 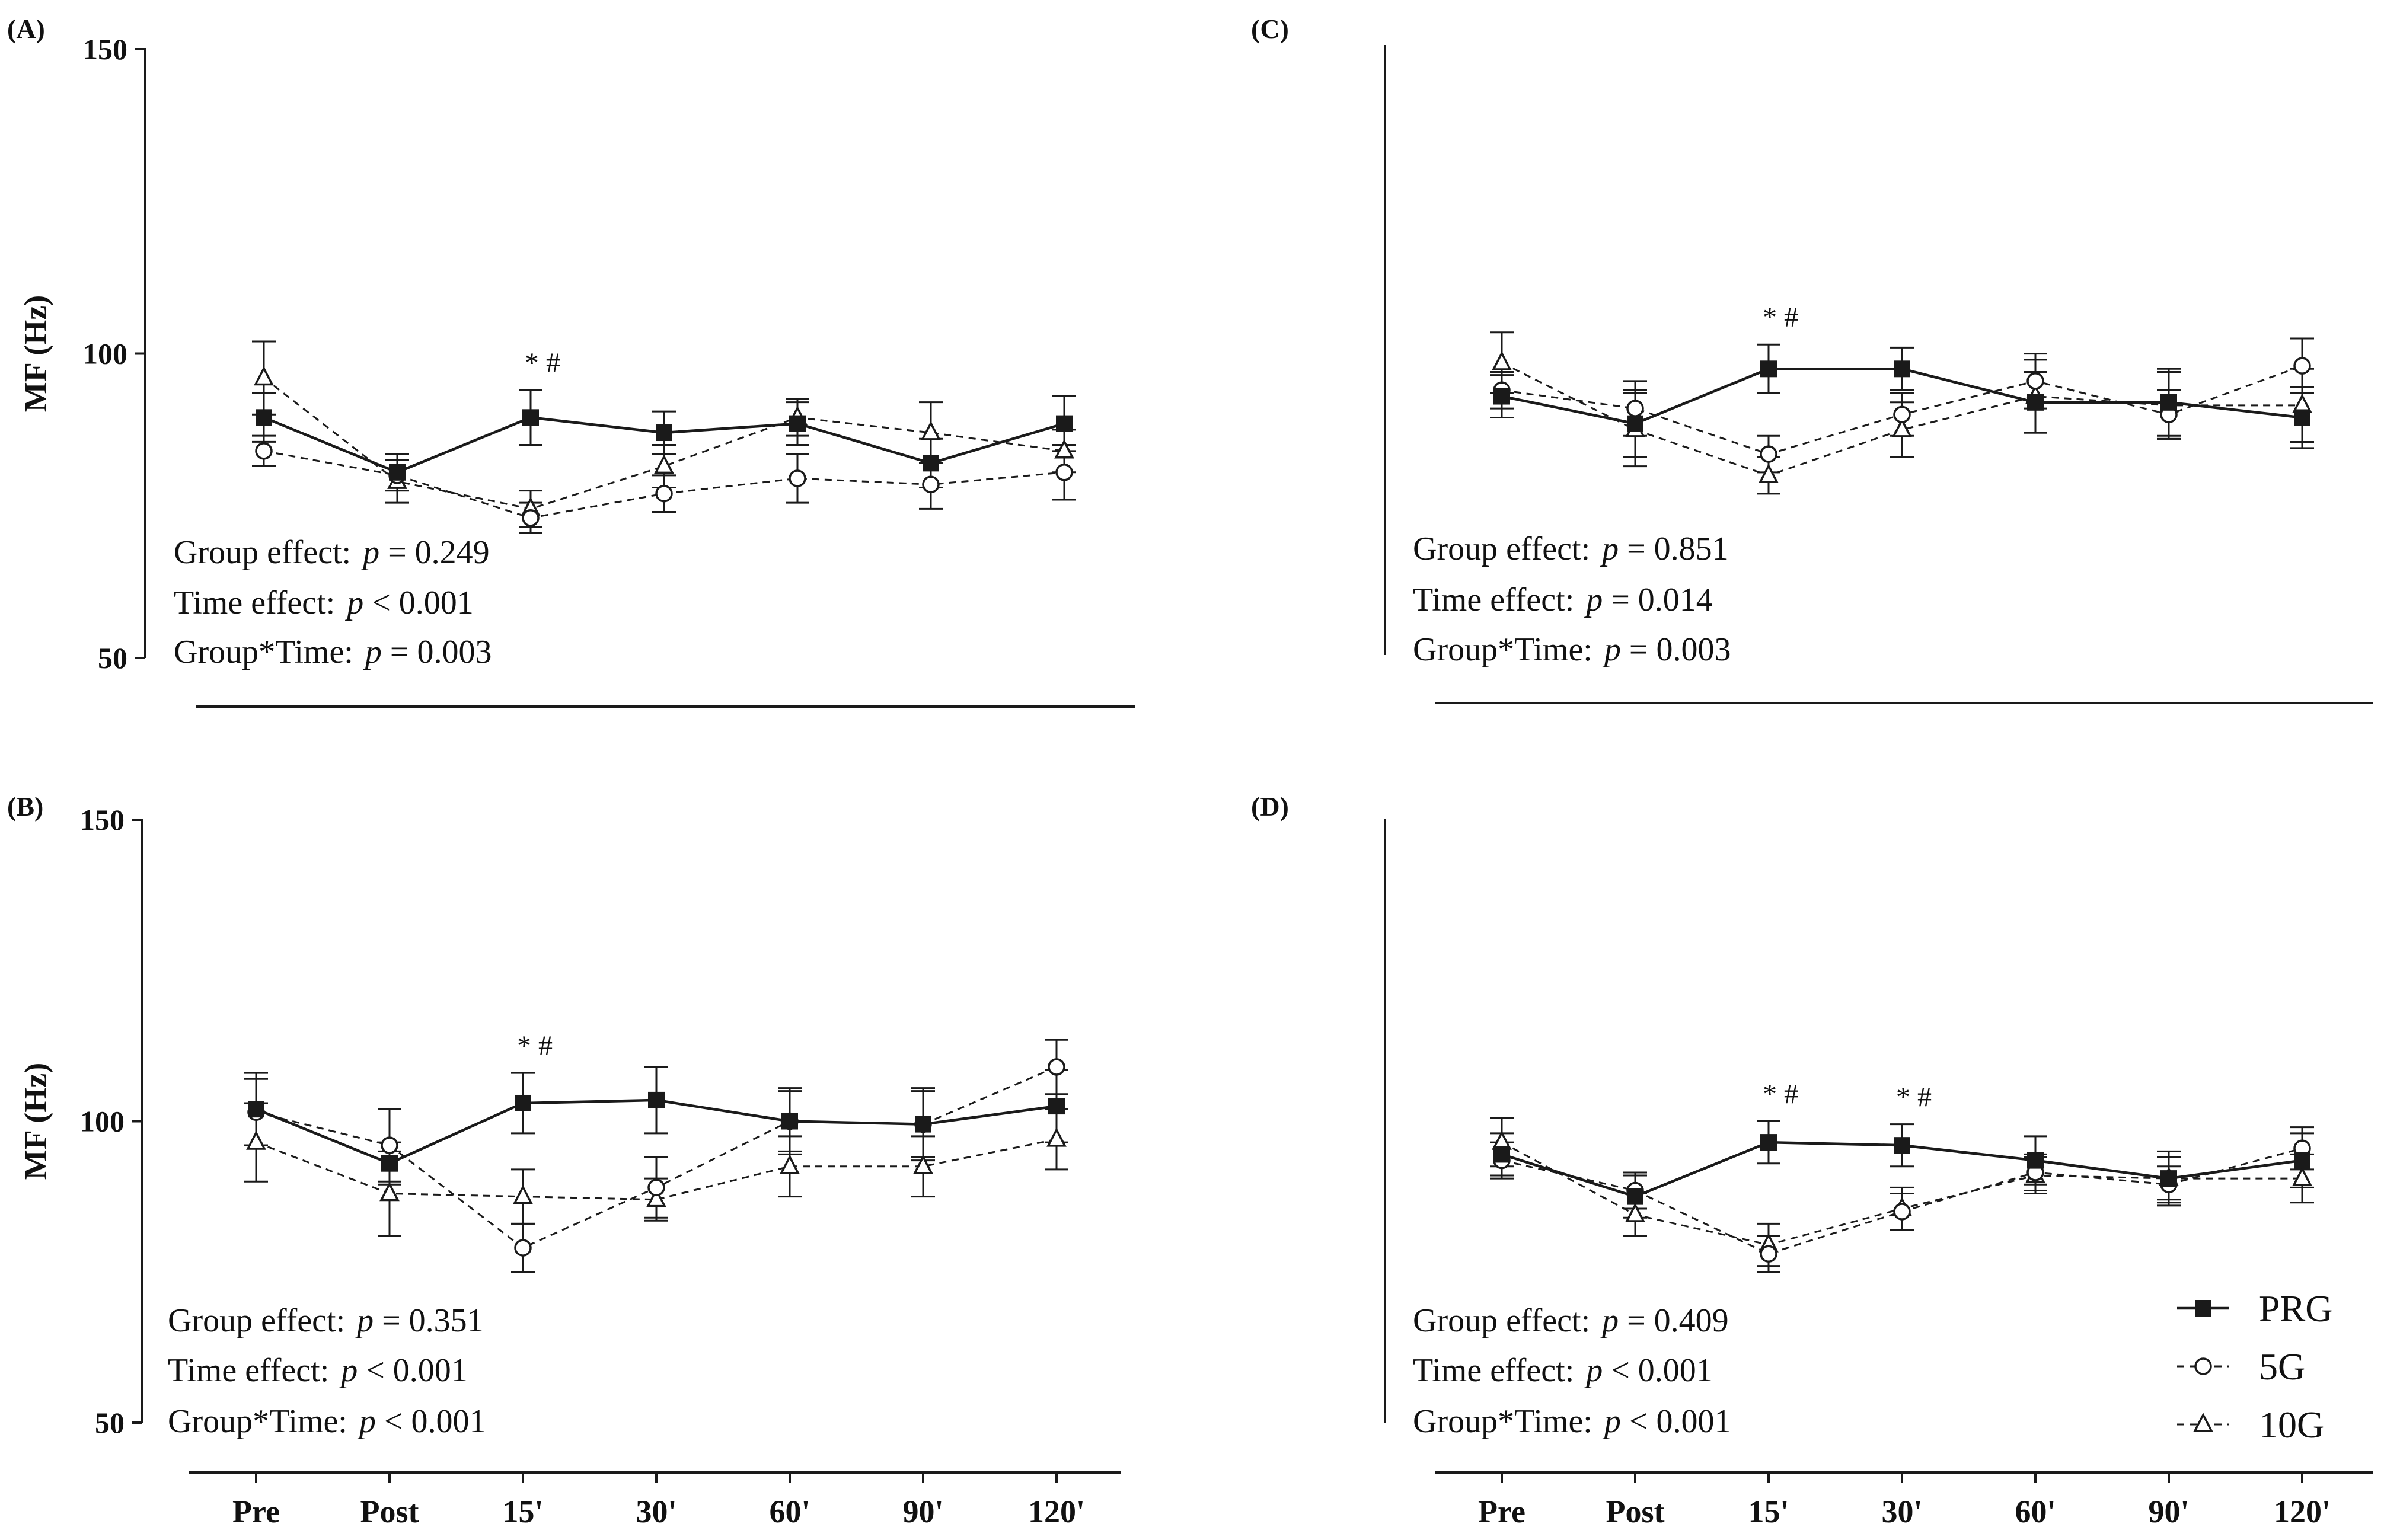 What do you see at coordinates (1678, 549) in the screenshot?
I see `stat-value: = 0.851` at bounding box center [1678, 549].